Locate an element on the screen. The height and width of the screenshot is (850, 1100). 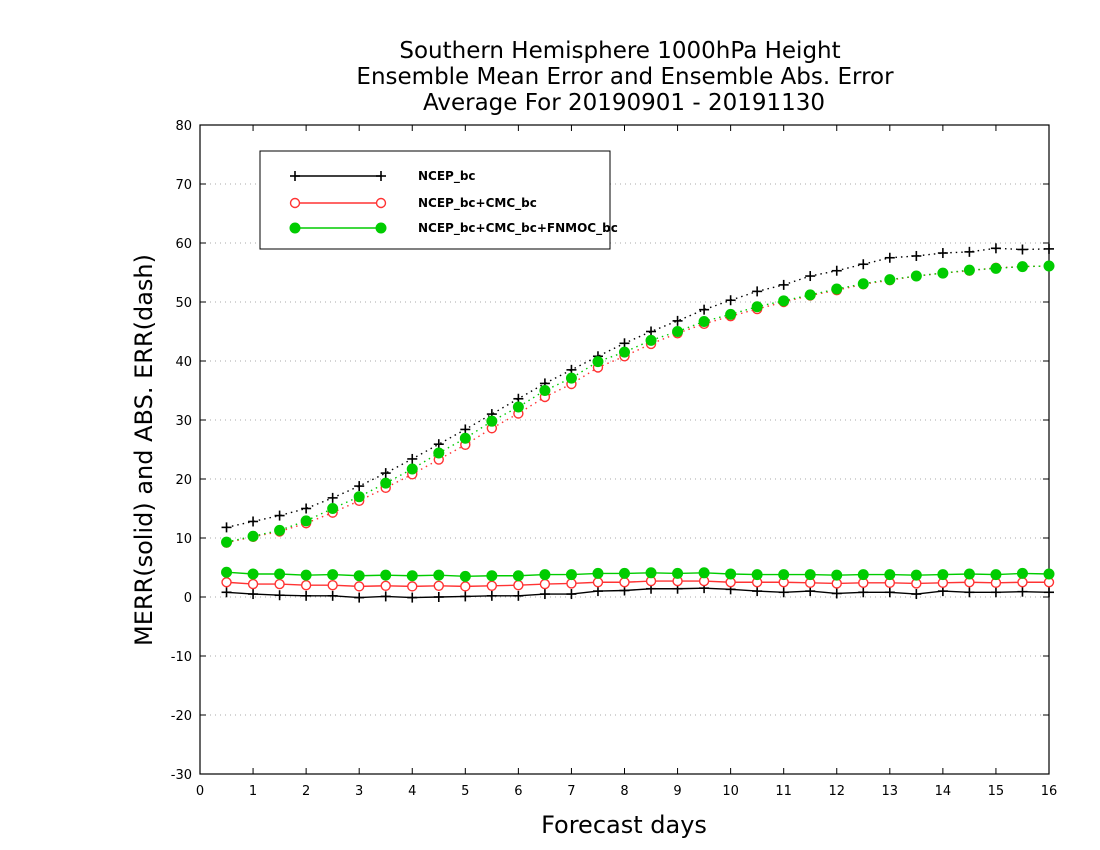
x-tick-label: 10 is located at coordinates (730, 791).